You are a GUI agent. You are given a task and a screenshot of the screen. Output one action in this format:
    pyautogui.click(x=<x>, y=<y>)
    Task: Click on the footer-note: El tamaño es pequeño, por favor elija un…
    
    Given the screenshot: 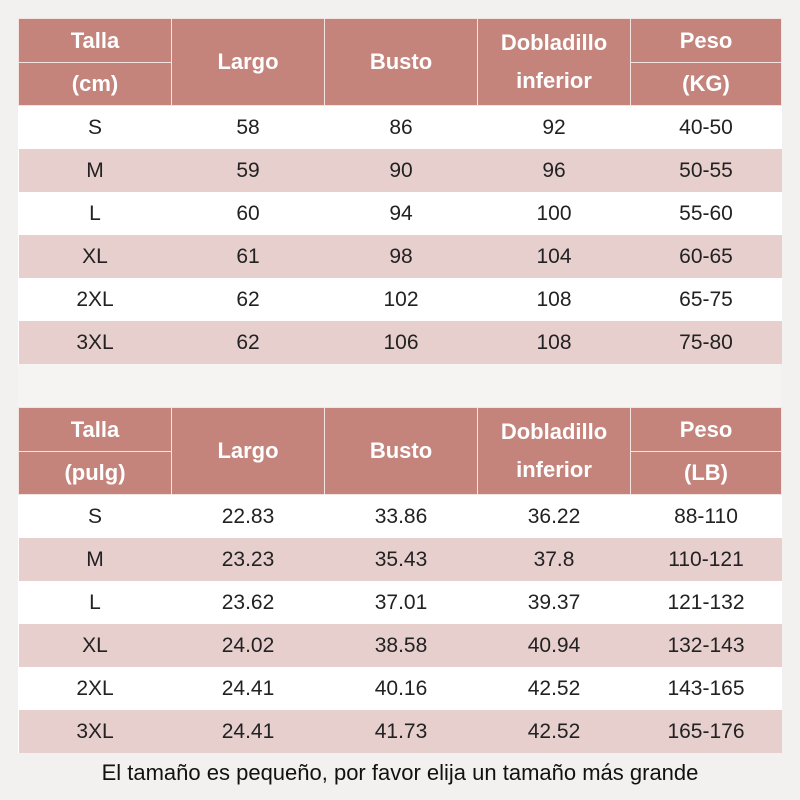 What is the action you would take?
    pyautogui.click(x=400, y=772)
    